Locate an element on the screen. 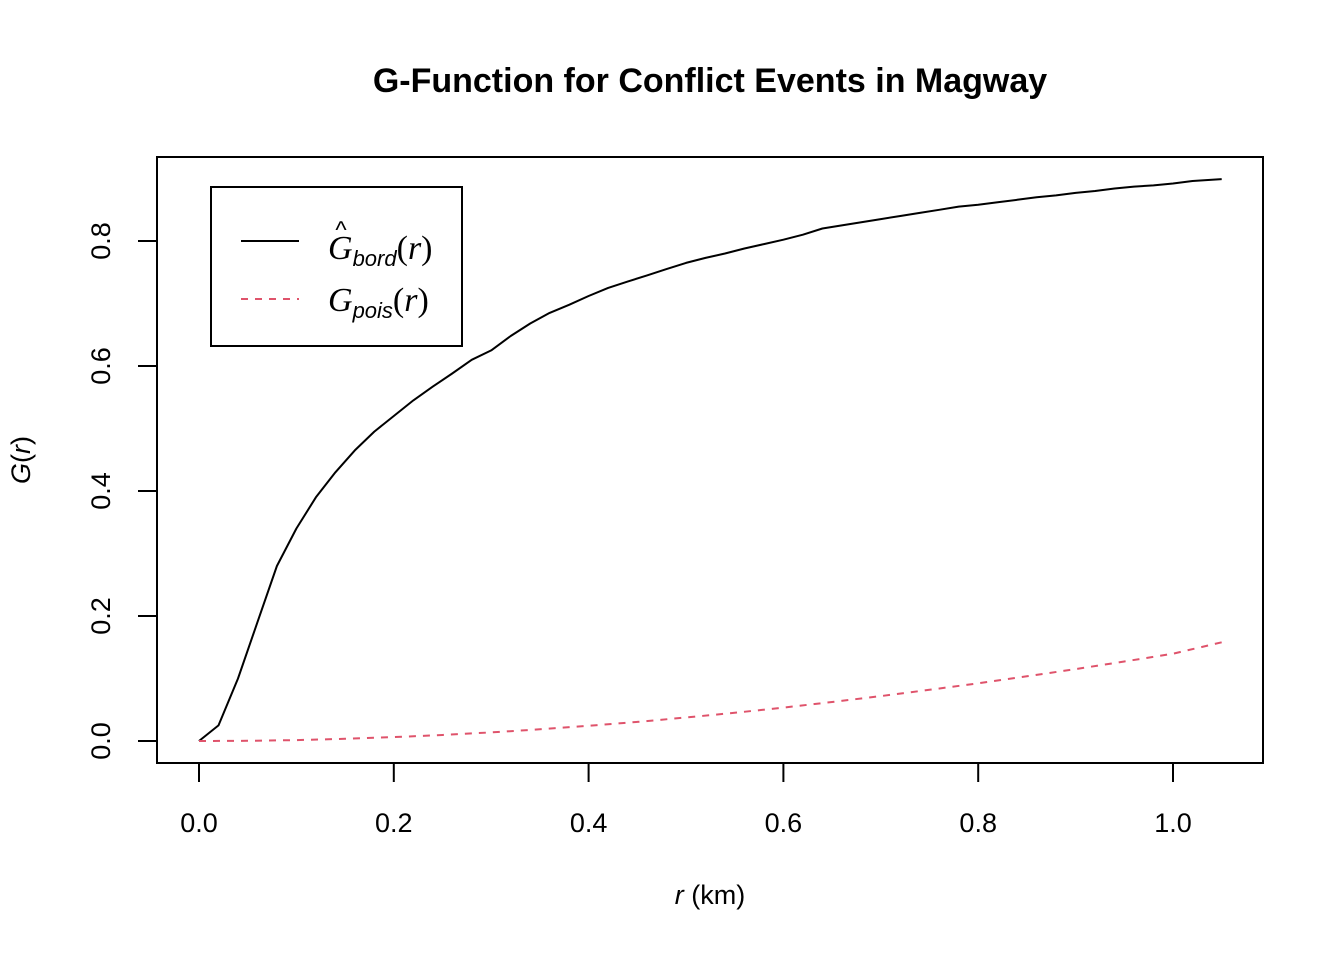  y-axis-label: G(r) is located at coordinates (21, 460).